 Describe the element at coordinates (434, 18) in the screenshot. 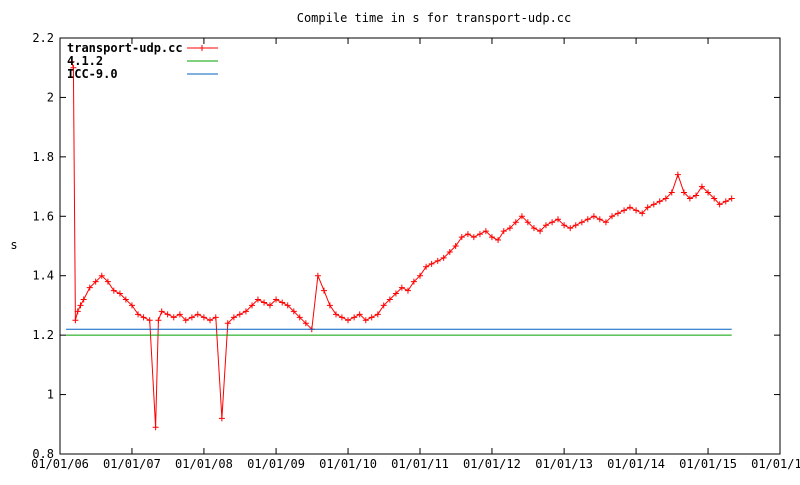

I see `chart-title: Compile time in s for transport-udp.cc` at that location.